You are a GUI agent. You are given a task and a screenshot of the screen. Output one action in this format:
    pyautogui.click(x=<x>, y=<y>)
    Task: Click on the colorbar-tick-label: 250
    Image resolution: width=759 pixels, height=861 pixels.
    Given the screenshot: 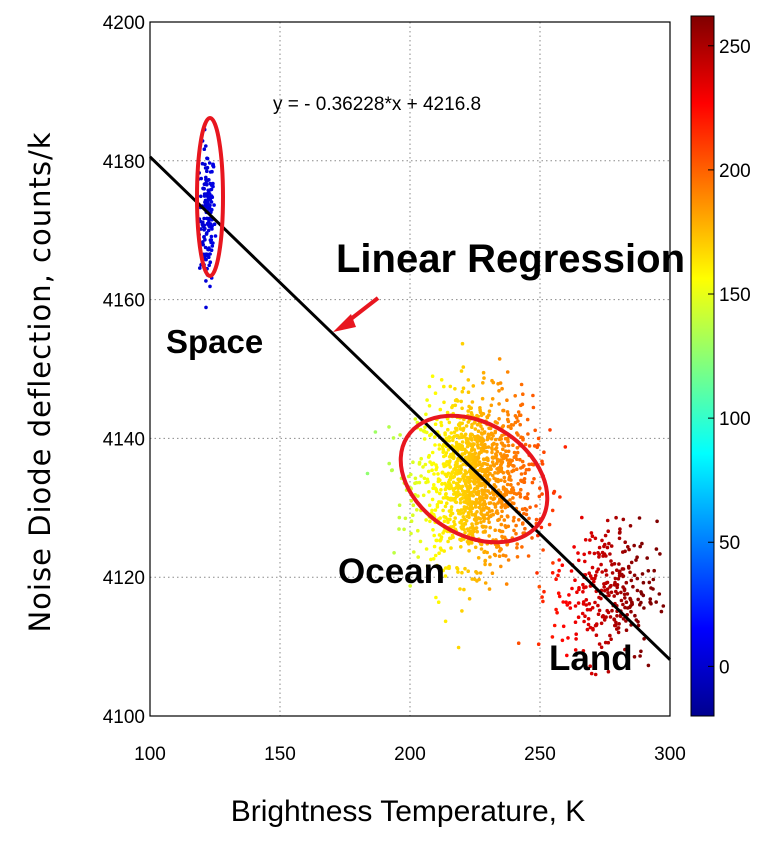 What is the action you would take?
    pyautogui.click(x=735, y=47)
    